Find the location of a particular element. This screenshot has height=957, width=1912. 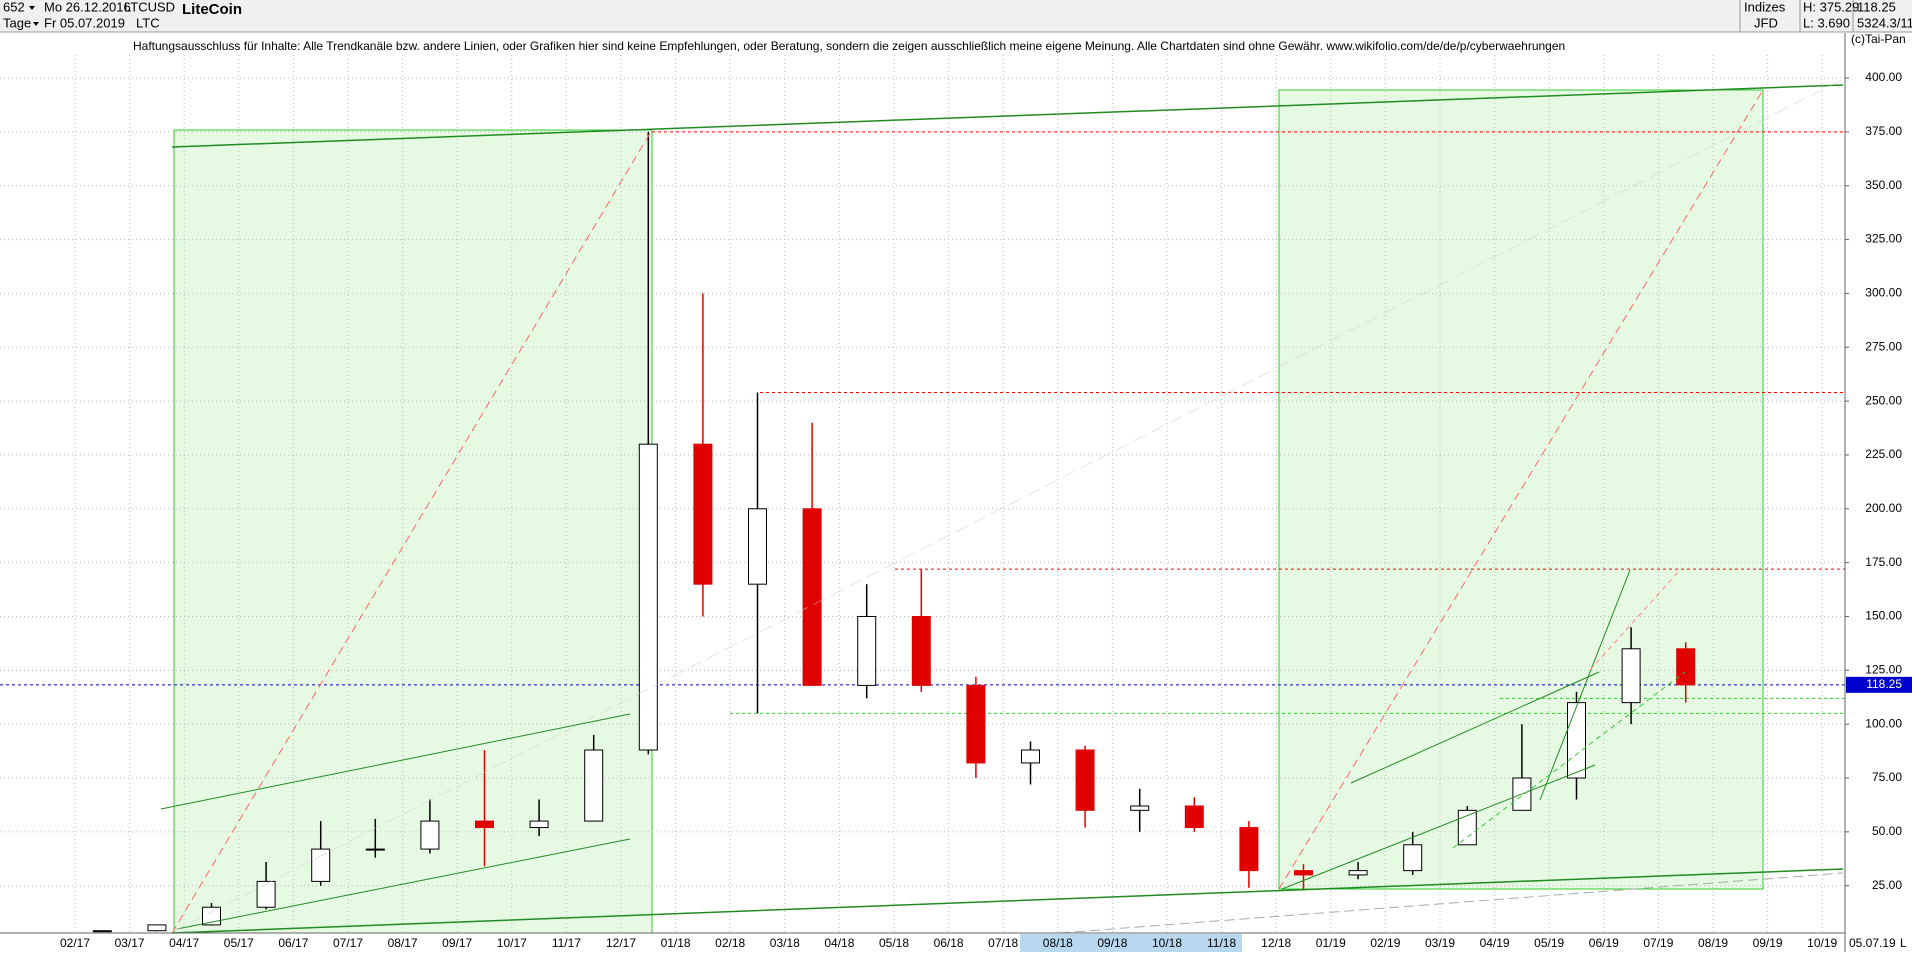

header-bar is located at coordinates (956, 16).